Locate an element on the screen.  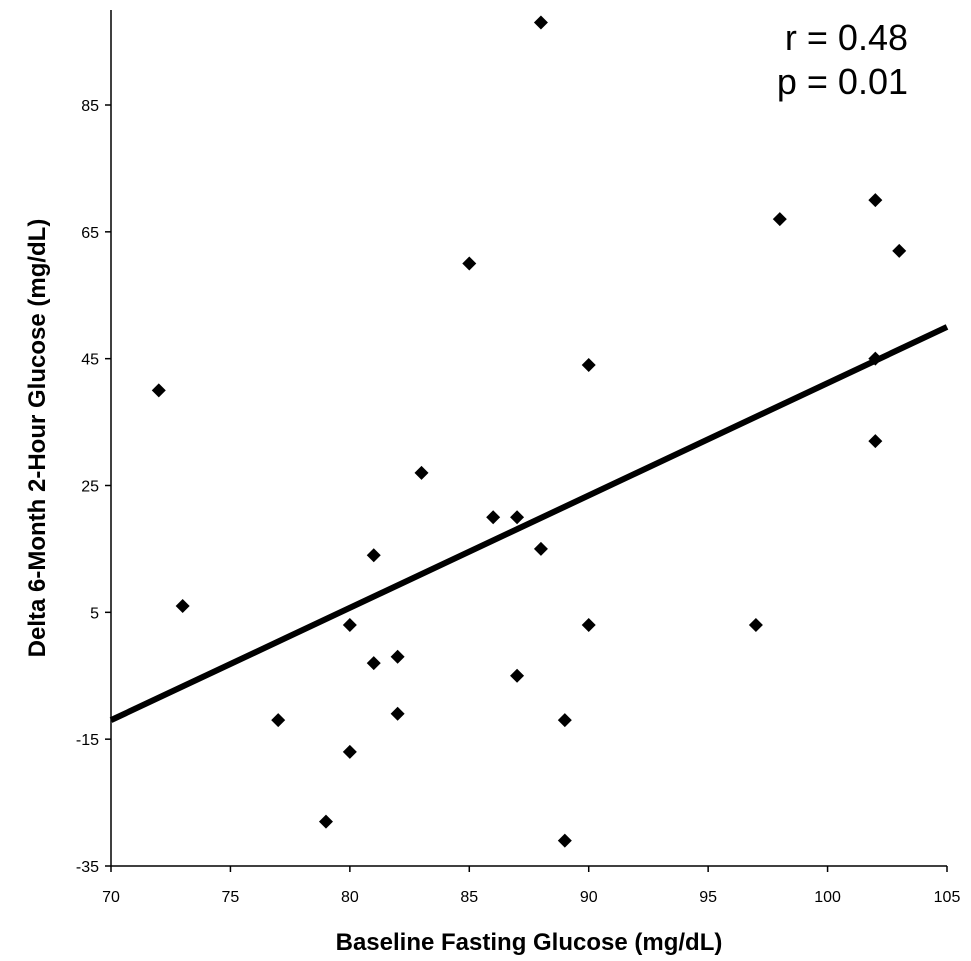
x-tick-label: 75 is located at coordinates (231, 897).